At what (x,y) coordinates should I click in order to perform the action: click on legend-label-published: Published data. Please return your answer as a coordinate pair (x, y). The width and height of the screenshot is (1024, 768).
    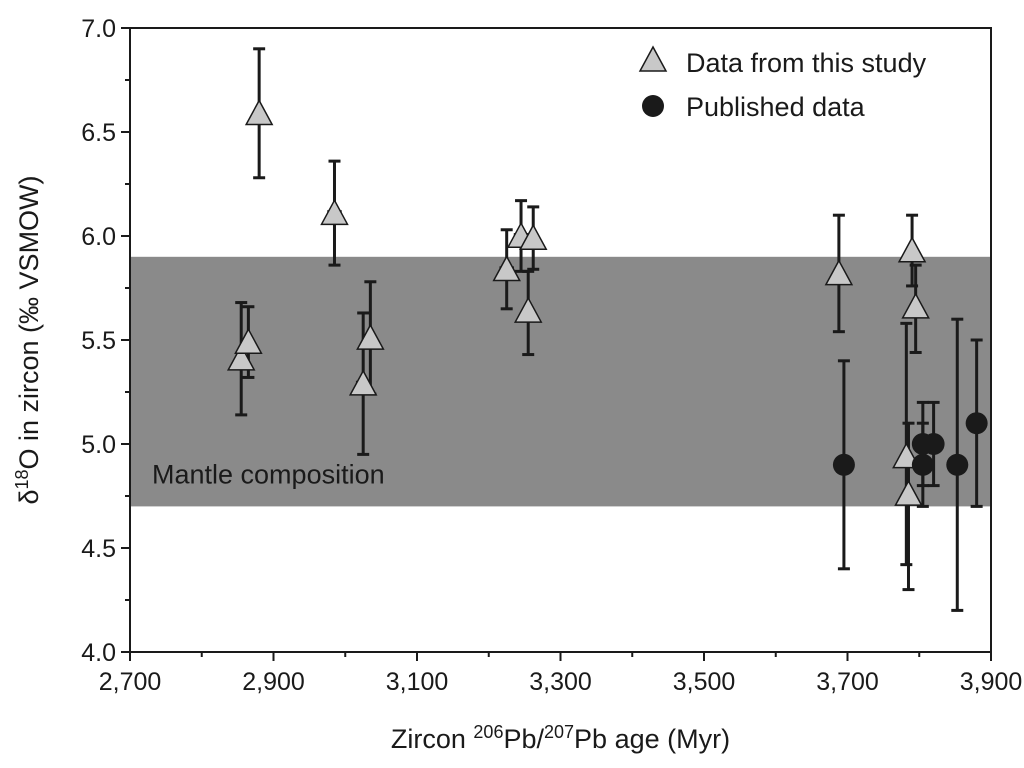
    Looking at the image, I should click on (776, 107).